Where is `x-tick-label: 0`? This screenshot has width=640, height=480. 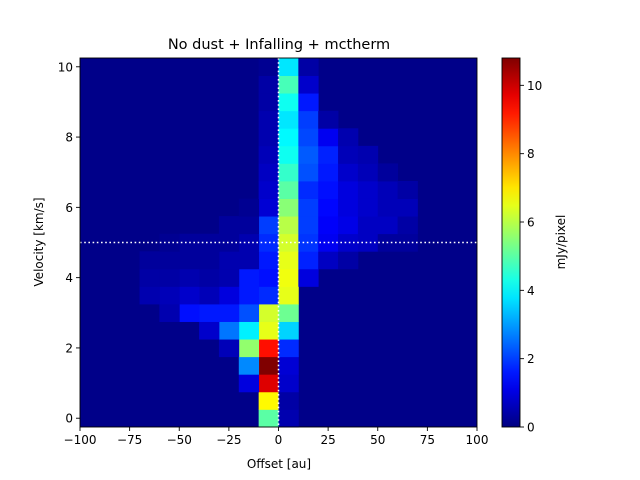
x-tick-label: 0 is located at coordinates (279, 440).